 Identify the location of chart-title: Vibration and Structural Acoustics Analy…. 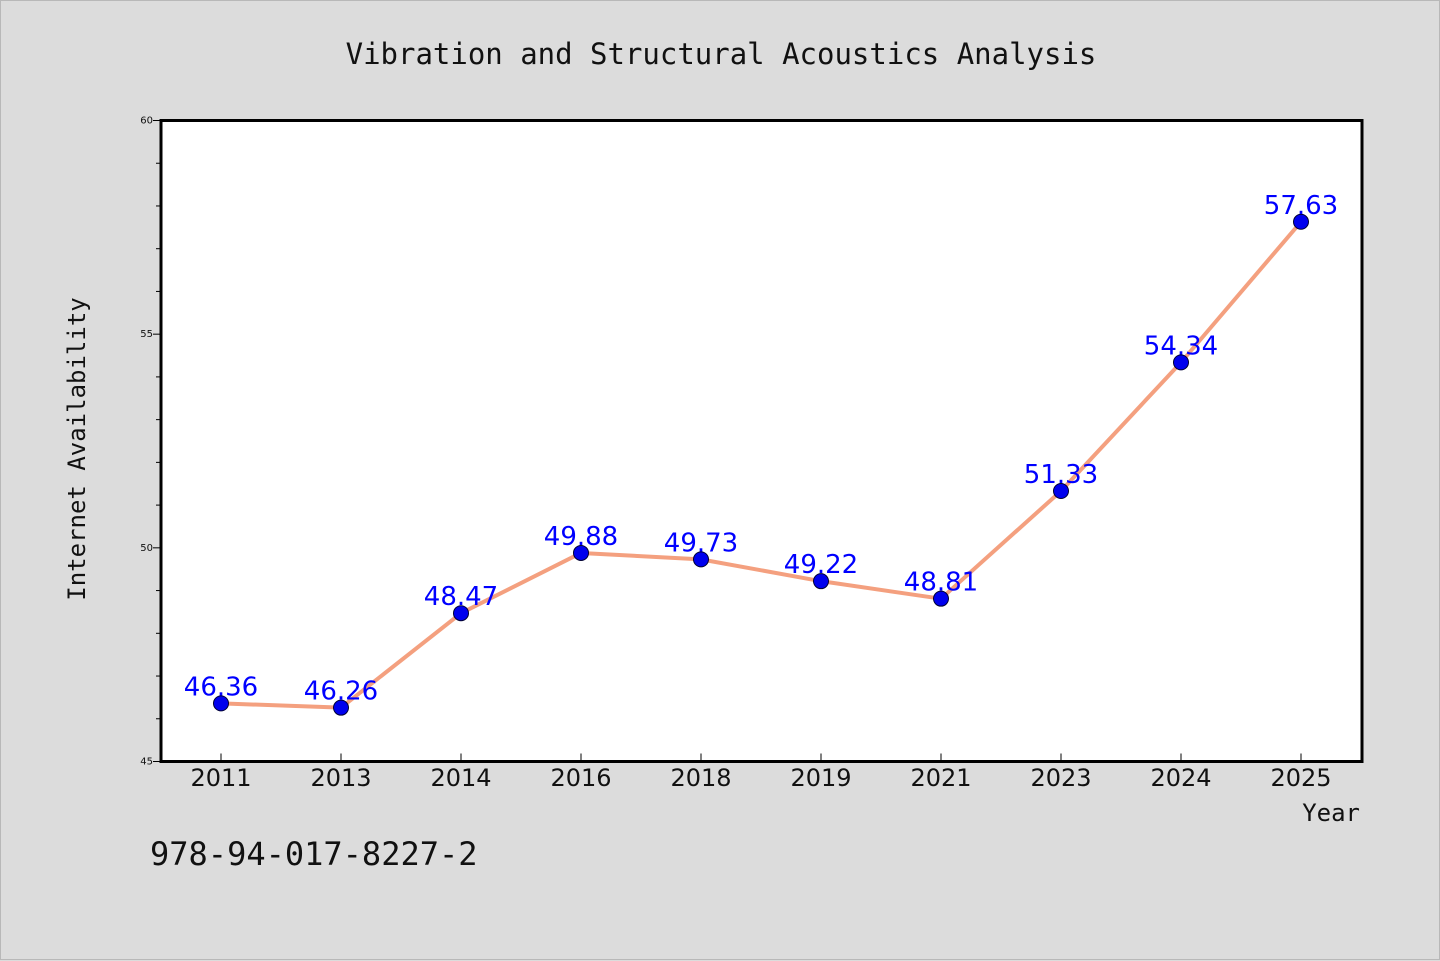
(721, 54).